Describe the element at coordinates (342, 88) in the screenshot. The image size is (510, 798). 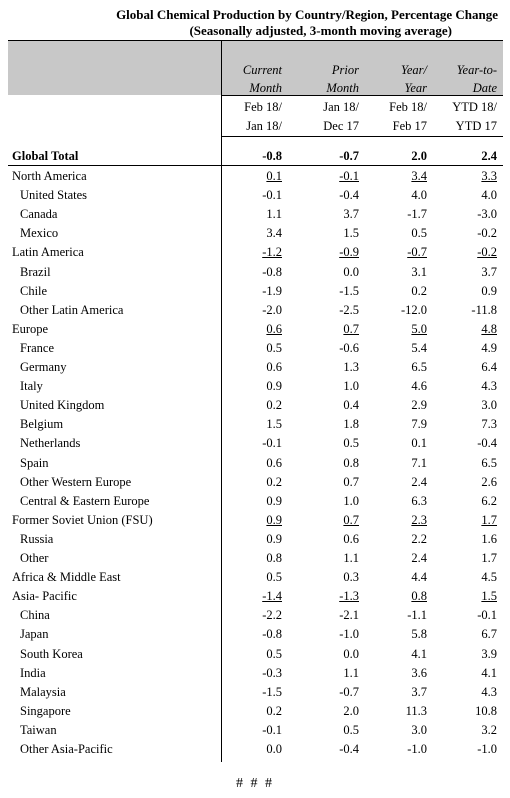
I see `column-header-line2: Month` at that location.